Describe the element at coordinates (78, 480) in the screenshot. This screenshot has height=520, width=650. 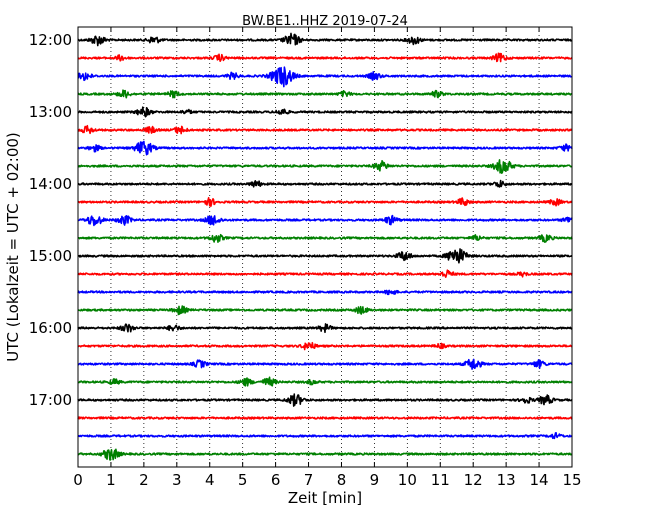
I see `x-tick-label: 0` at that location.